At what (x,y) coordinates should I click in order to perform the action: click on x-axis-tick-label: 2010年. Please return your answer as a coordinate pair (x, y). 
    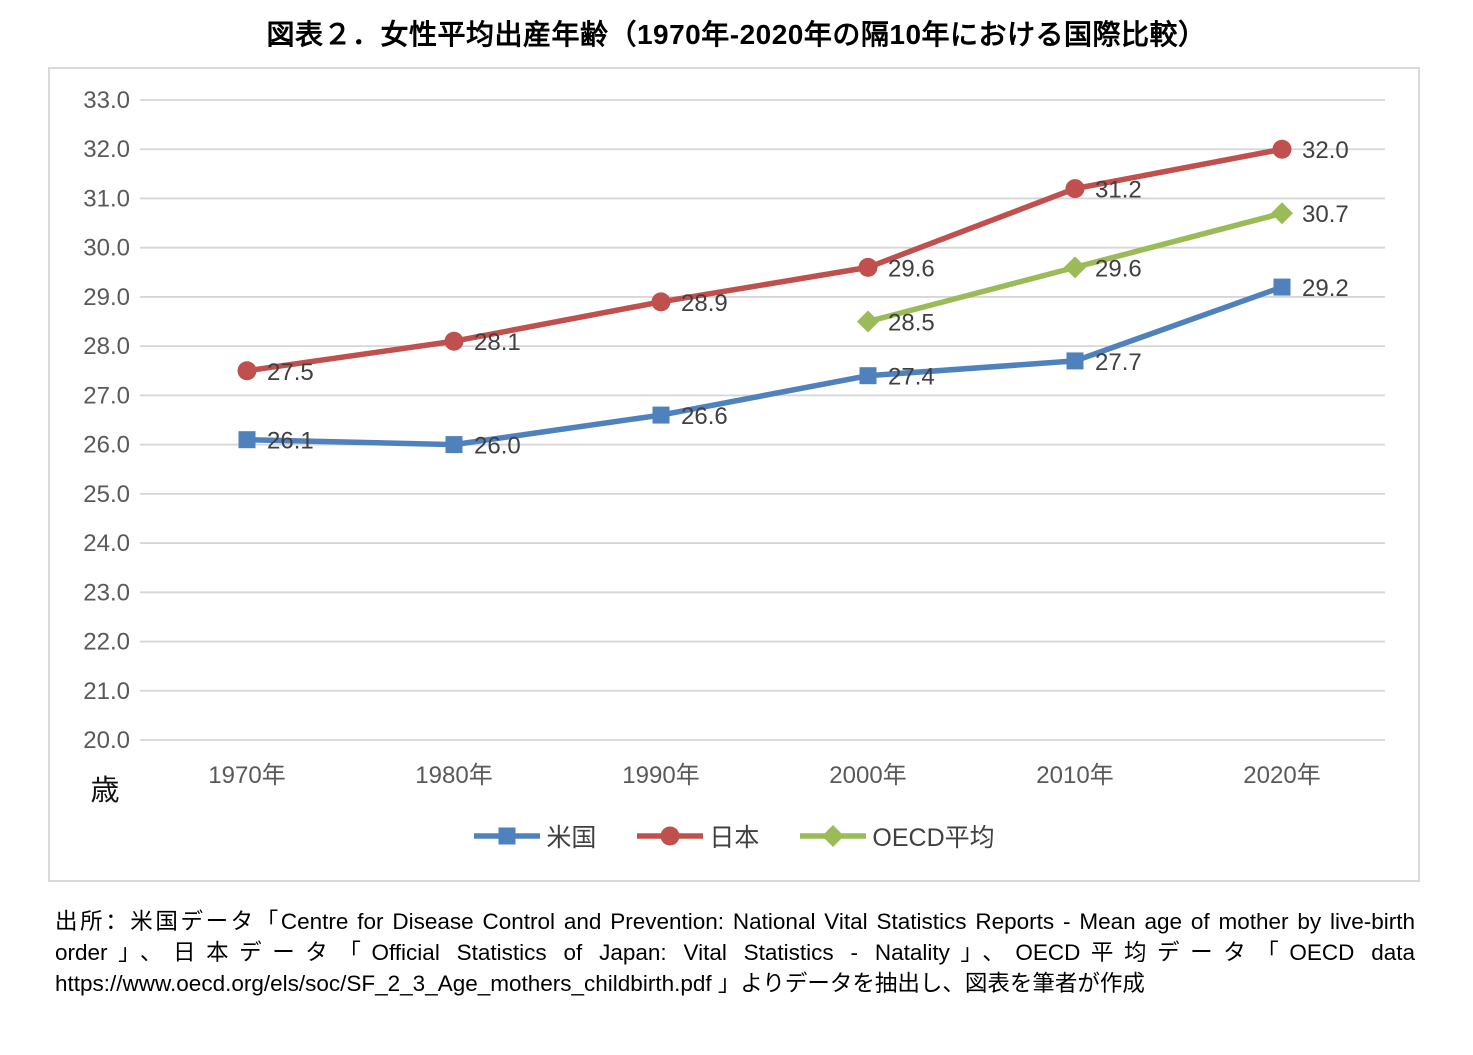
    Looking at the image, I should click on (1074, 775).